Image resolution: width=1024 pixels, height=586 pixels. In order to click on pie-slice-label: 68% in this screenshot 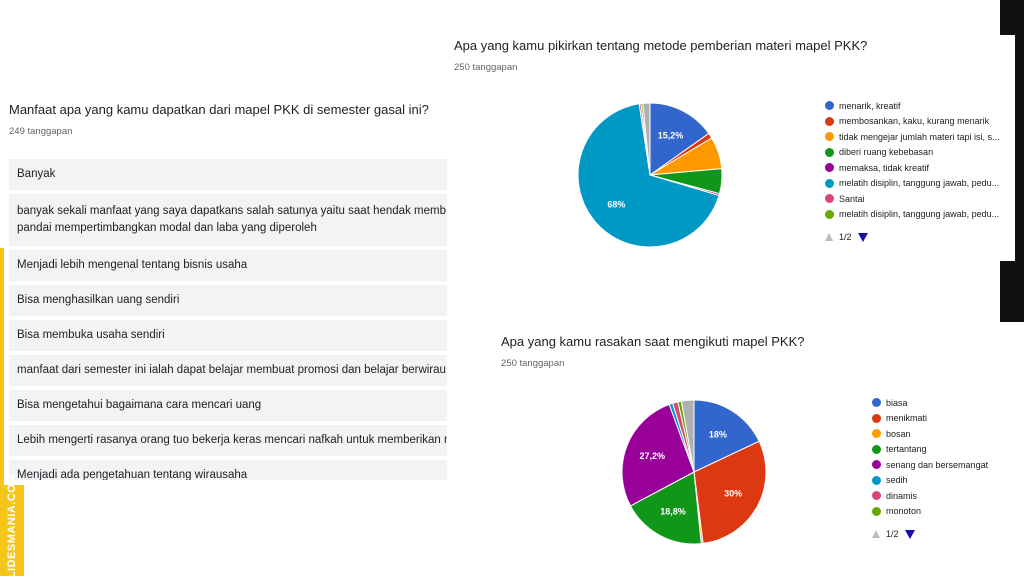, I will do `click(616, 204)`.